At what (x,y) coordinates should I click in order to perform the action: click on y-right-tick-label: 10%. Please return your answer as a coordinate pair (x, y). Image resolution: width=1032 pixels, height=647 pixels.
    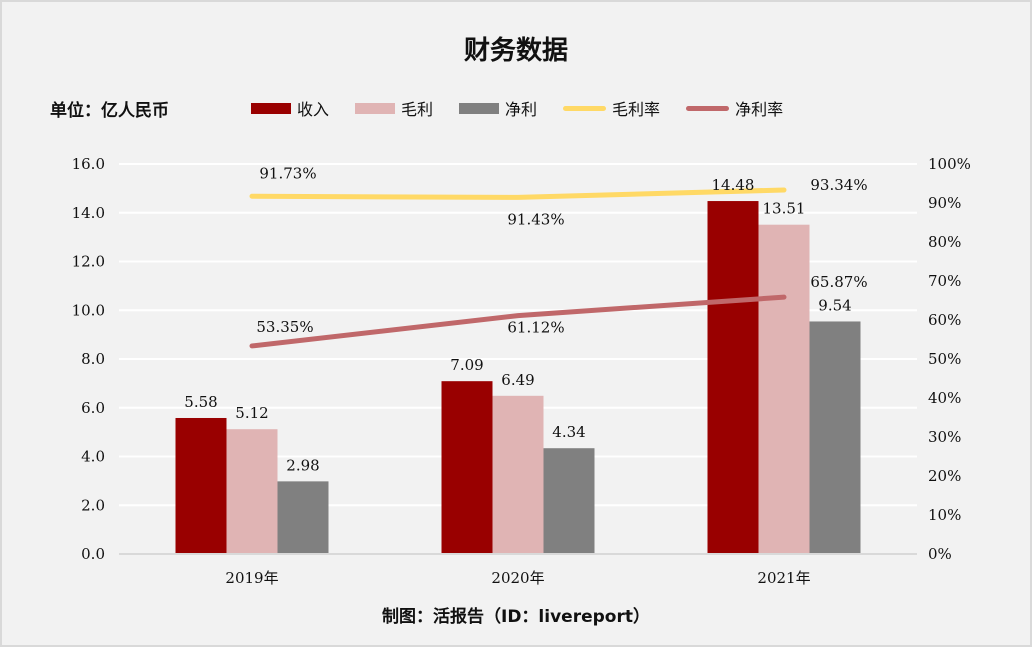
    Looking at the image, I should click on (944, 515).